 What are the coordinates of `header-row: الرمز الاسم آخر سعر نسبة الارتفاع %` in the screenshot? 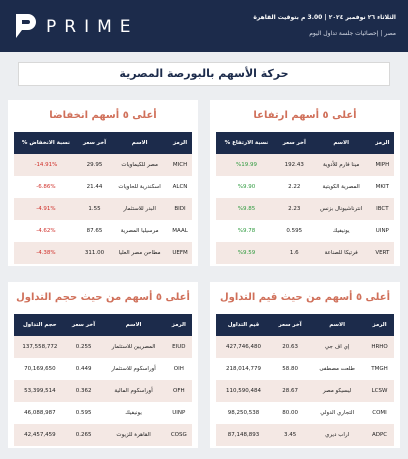 It's located at (305, 143).